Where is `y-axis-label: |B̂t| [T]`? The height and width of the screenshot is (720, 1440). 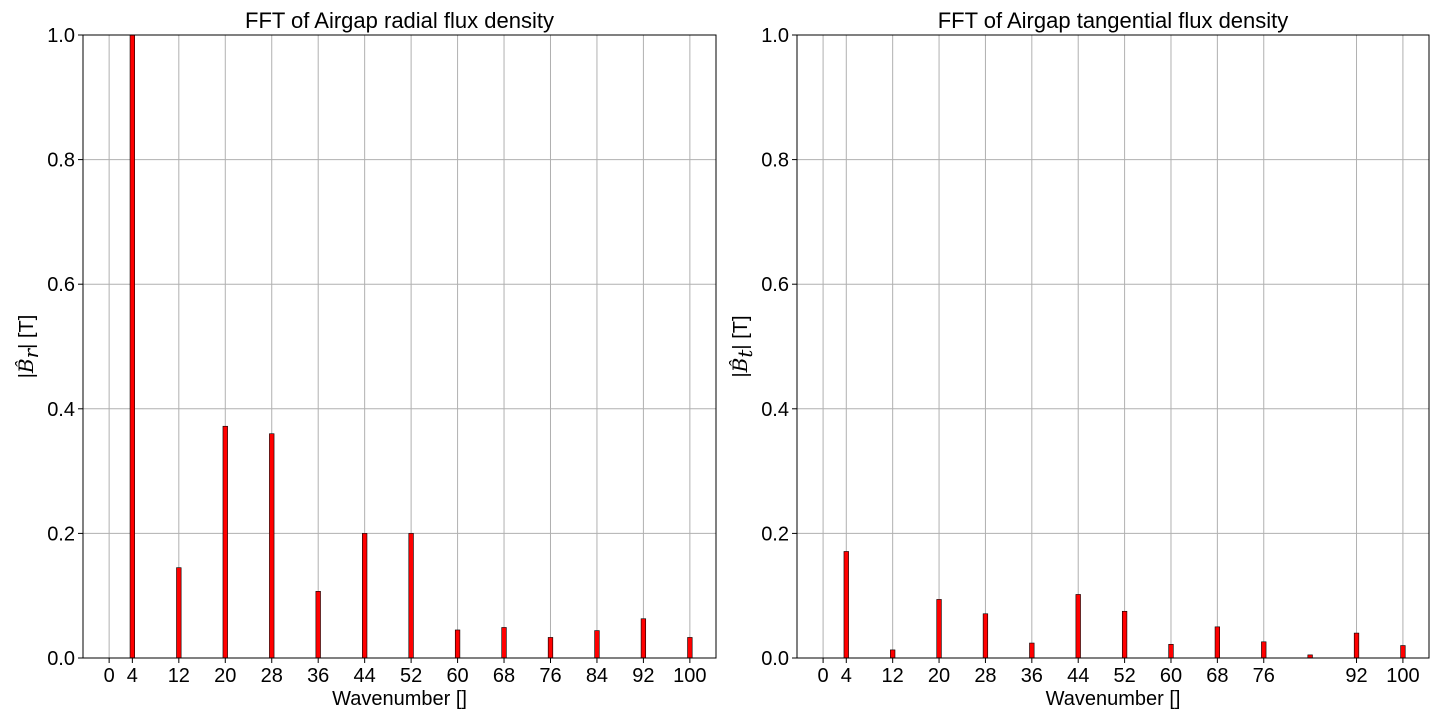
y-axis-label: |B̂t| [T] is located at coordinates (742, 346).